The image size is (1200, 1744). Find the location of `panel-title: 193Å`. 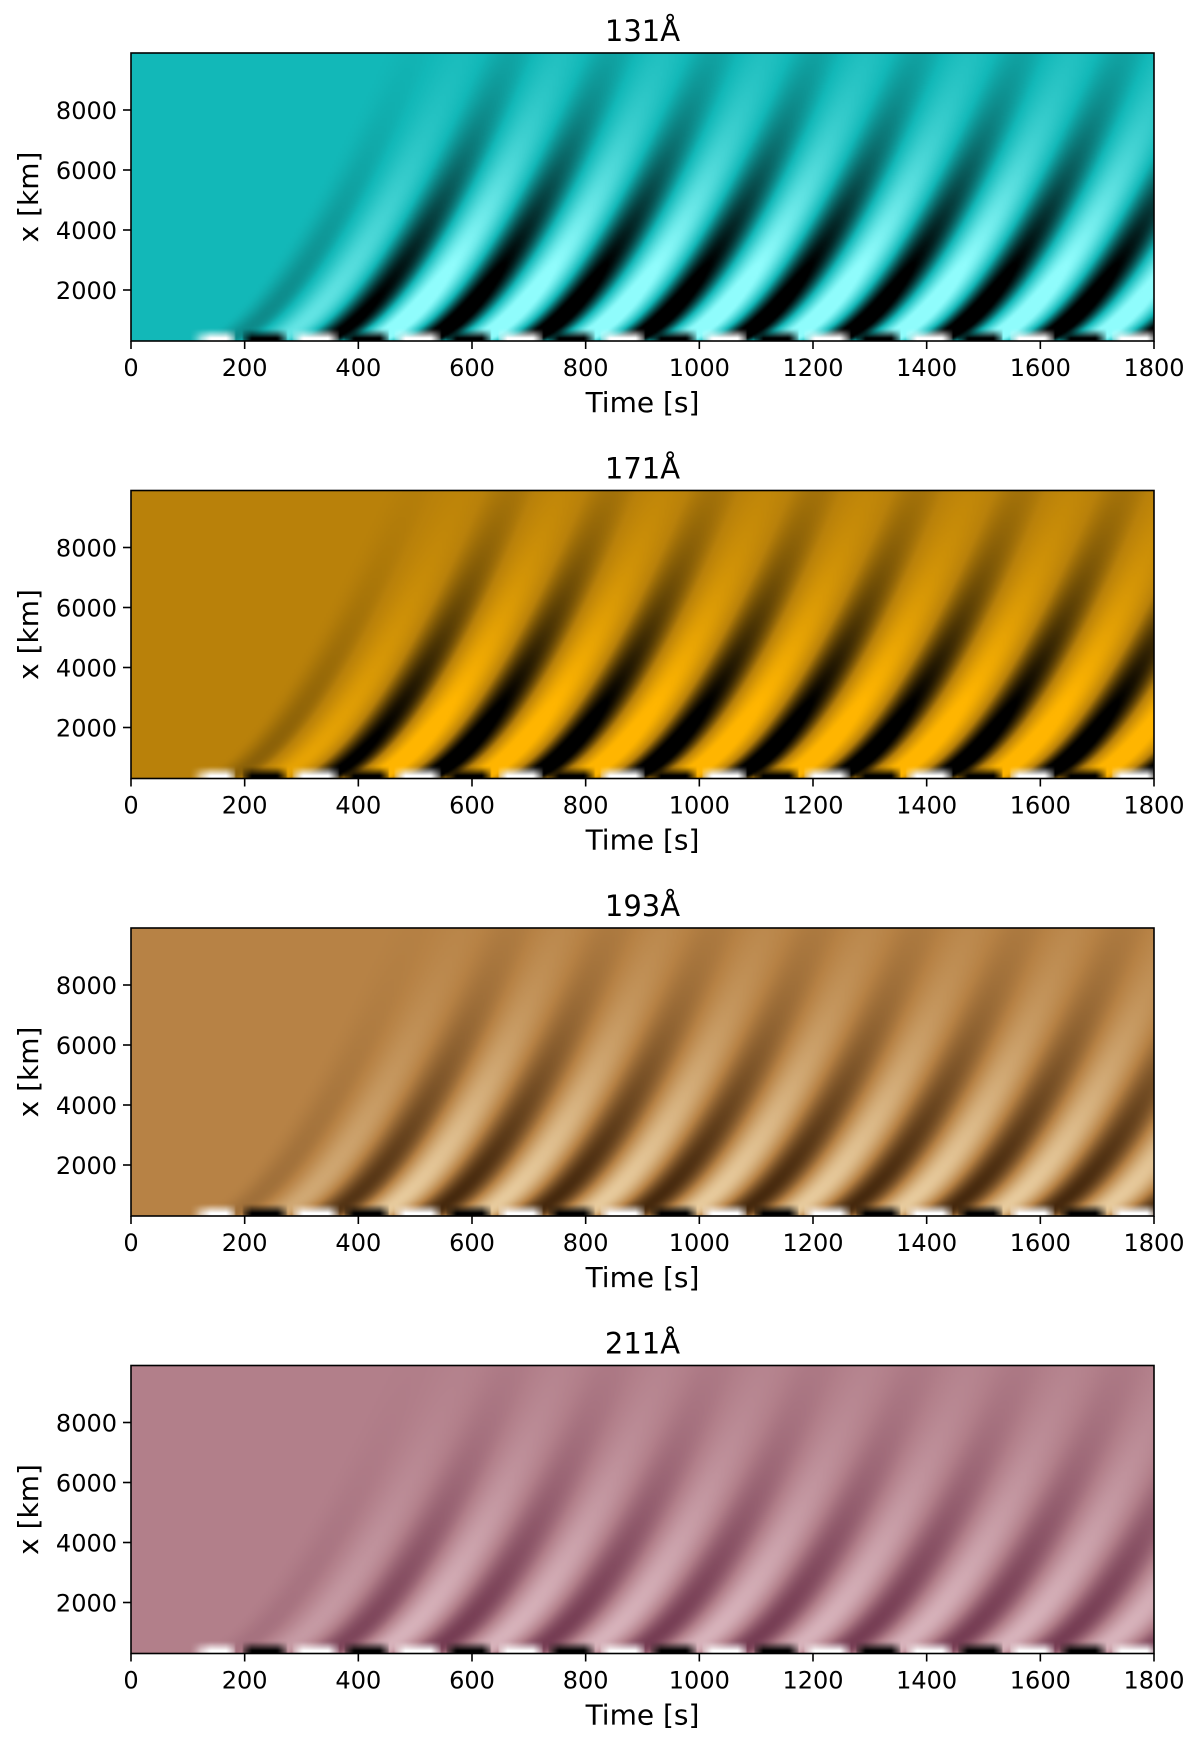

panel-title: 193Å is located at coordinates (642, 906).